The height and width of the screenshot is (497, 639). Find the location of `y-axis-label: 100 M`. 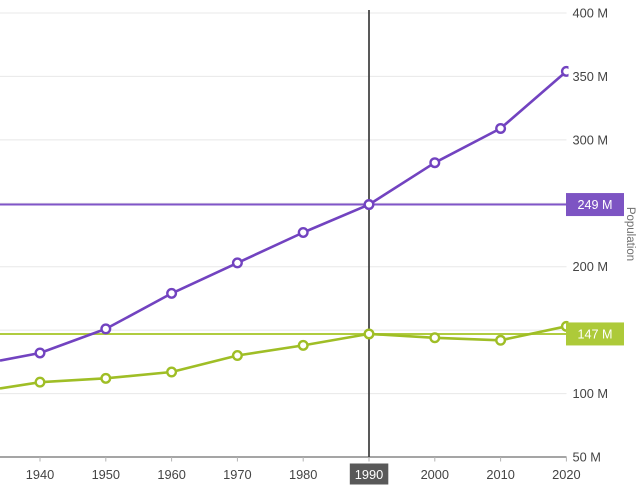

y-axis-label: 100 M is located at coordinates (591, 393).